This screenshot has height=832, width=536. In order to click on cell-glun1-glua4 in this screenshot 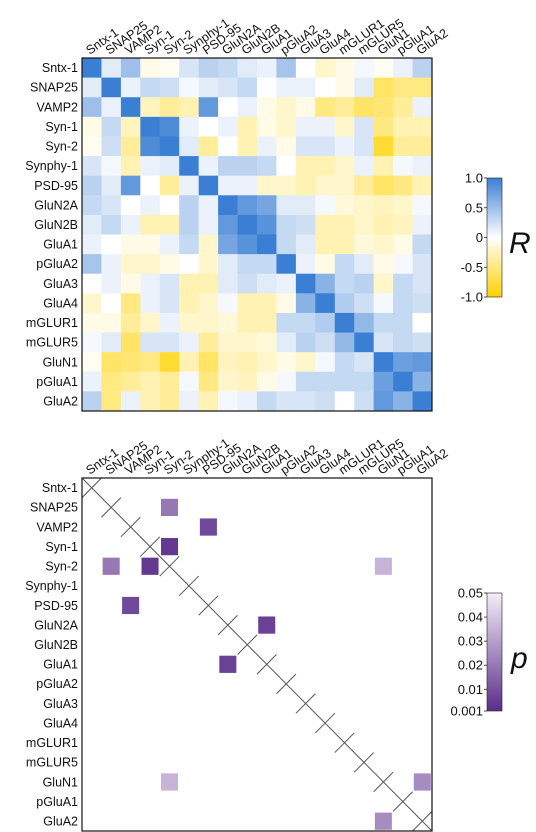, I will do `click(325, 362)`.